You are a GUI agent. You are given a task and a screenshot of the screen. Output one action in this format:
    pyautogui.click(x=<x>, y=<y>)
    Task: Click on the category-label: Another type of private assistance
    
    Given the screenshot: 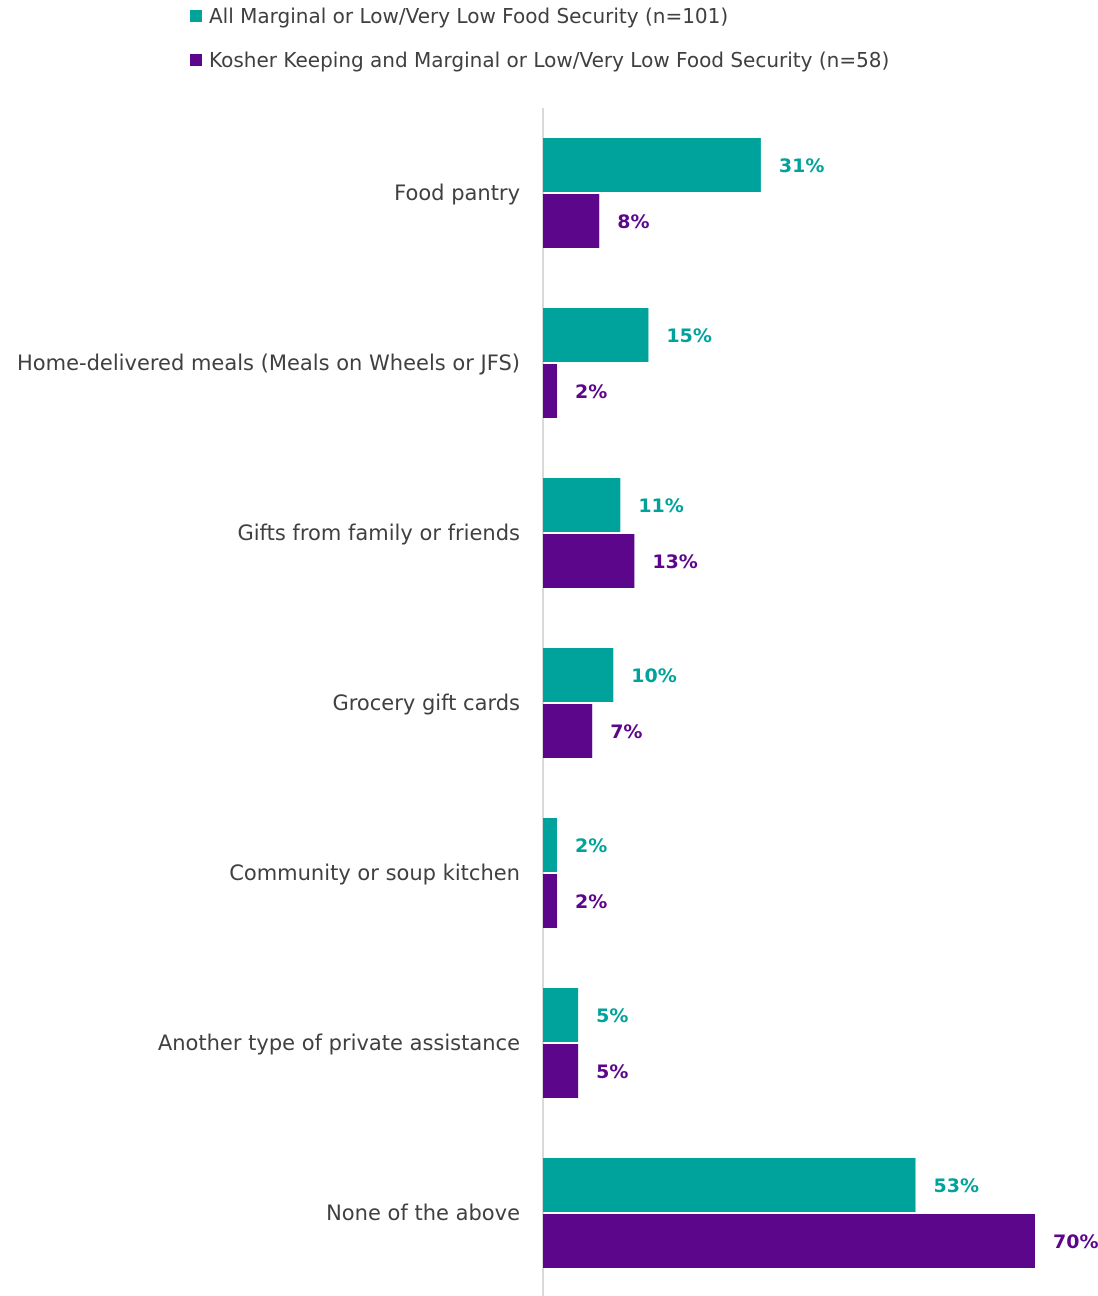 What is the action you would take?
    pyautogui.click(x=339, y=1043)
    